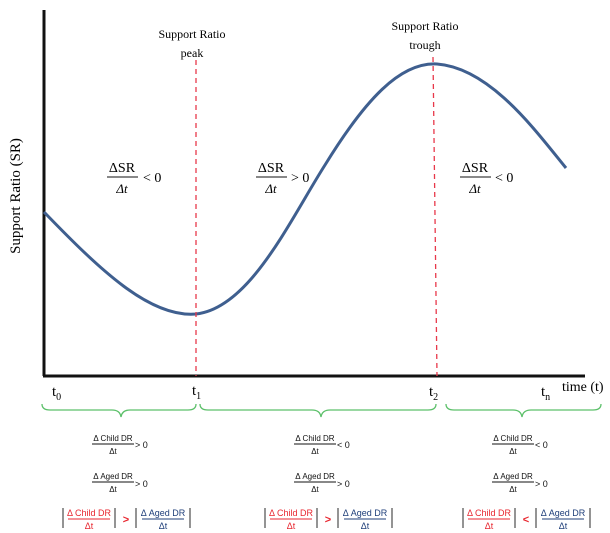  I want to click on time-tick-t0: t0, so click(56, 393).